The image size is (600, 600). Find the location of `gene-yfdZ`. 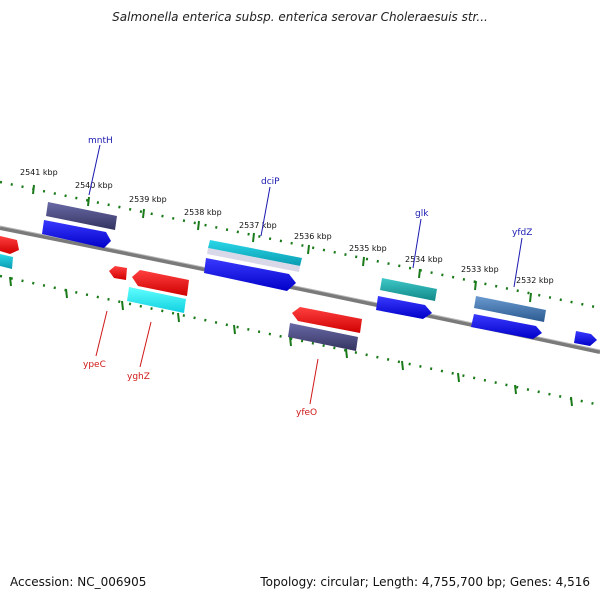

gene-yfdZ is located at coordinates (510, 309).